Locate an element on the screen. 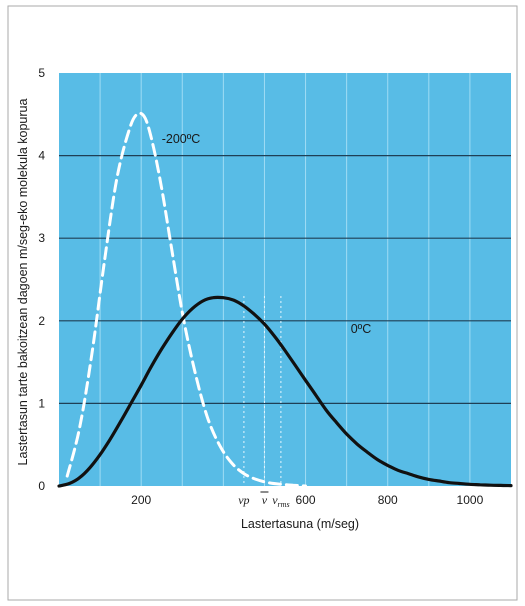  vp-label: vp is located at coordinates (243, 500).